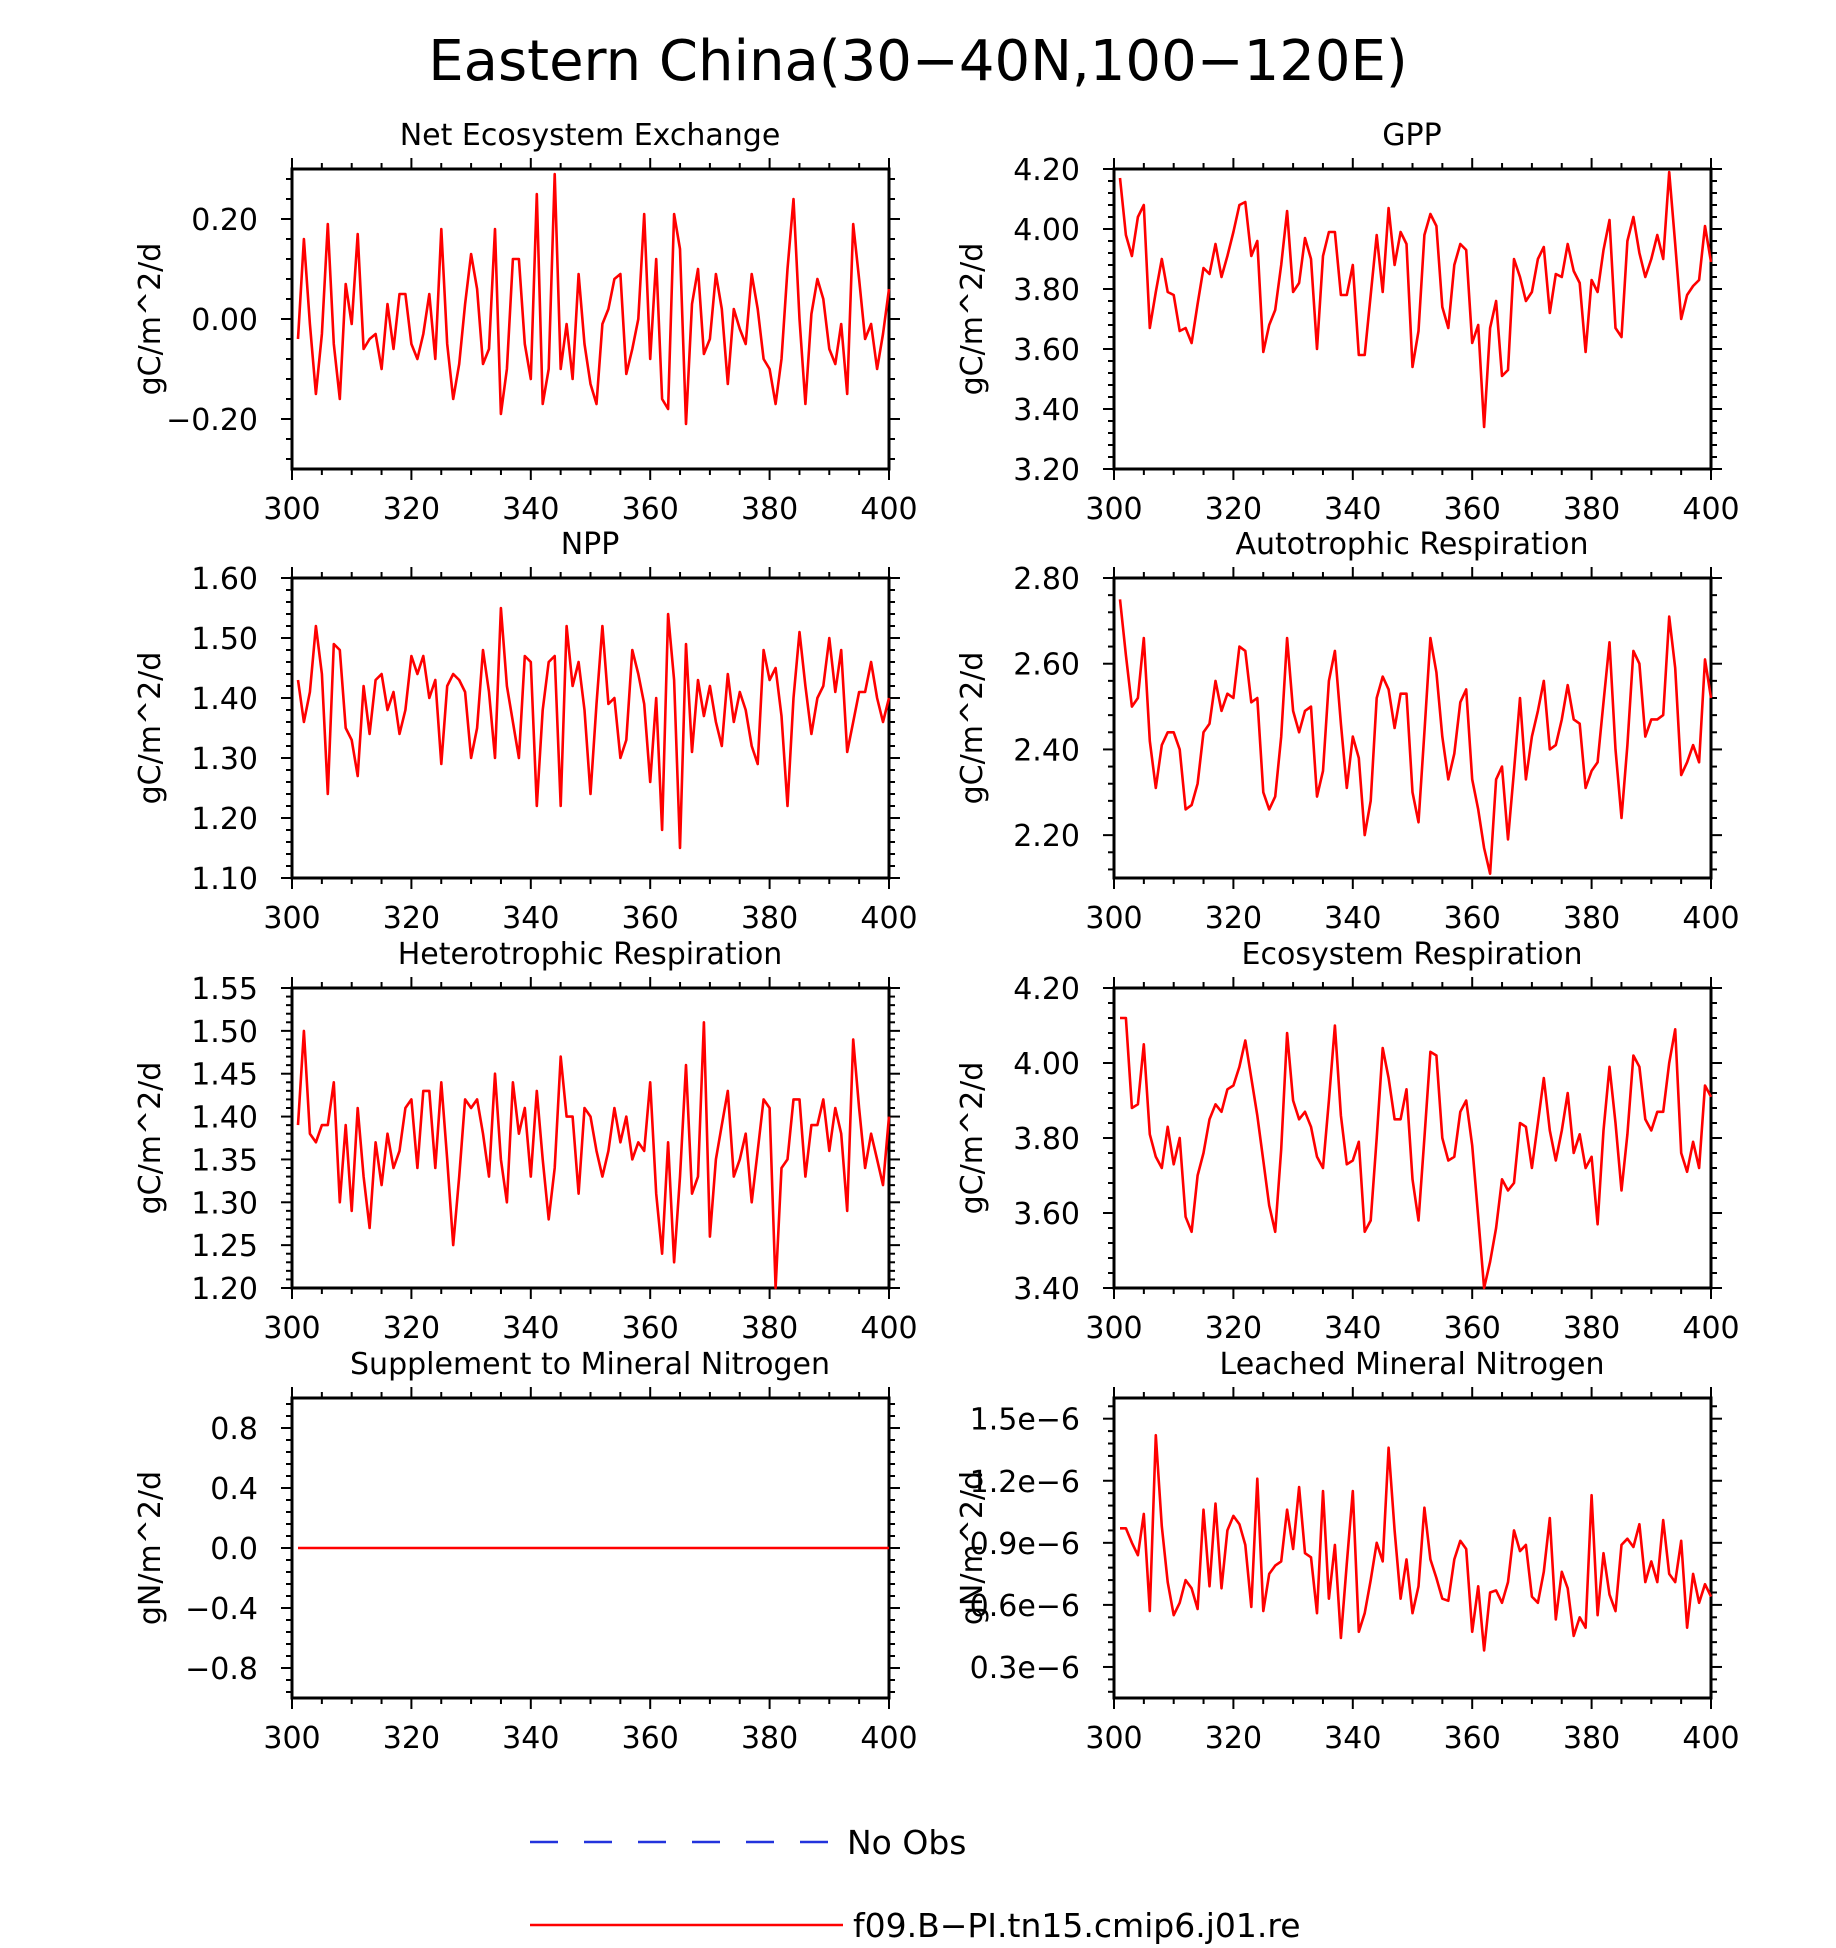 This screenshot has height=1948, width=1836. I want to click on legend: No Obs f09.B−PI.tn15.cmip6.j01.re, so click(915, 1884).